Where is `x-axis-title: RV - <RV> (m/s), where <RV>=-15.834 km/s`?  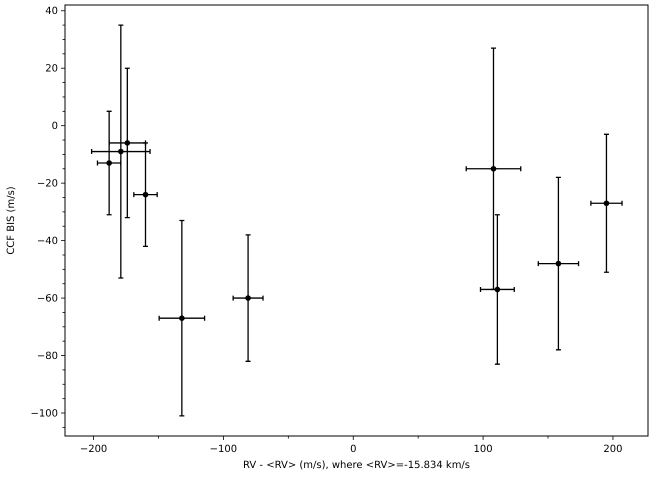 x-axis-title: RV - <RV> (m/s), where <RV>=-15.834 km/s is located at coordinates (356, 465).